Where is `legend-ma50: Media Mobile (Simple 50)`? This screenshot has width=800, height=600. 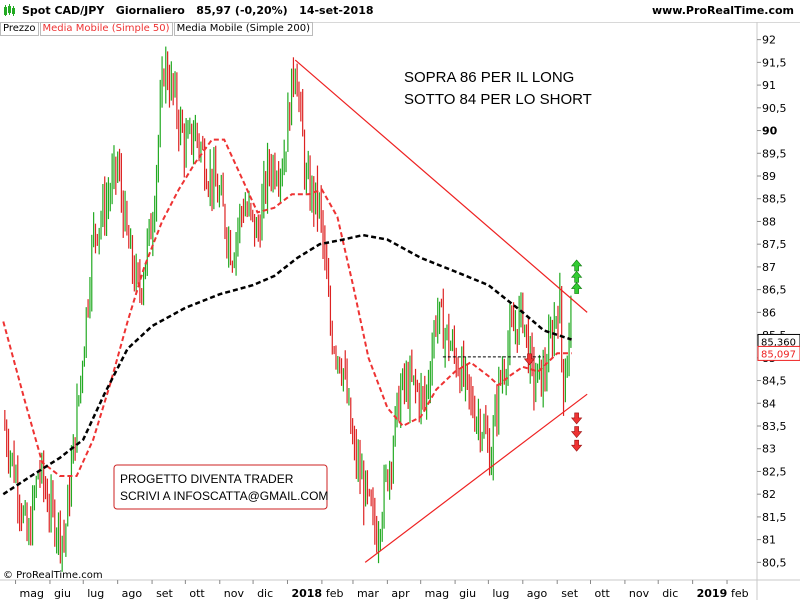 legend-ma50: Media Mobile (Simple 50) is located at coordinates (106, 29).